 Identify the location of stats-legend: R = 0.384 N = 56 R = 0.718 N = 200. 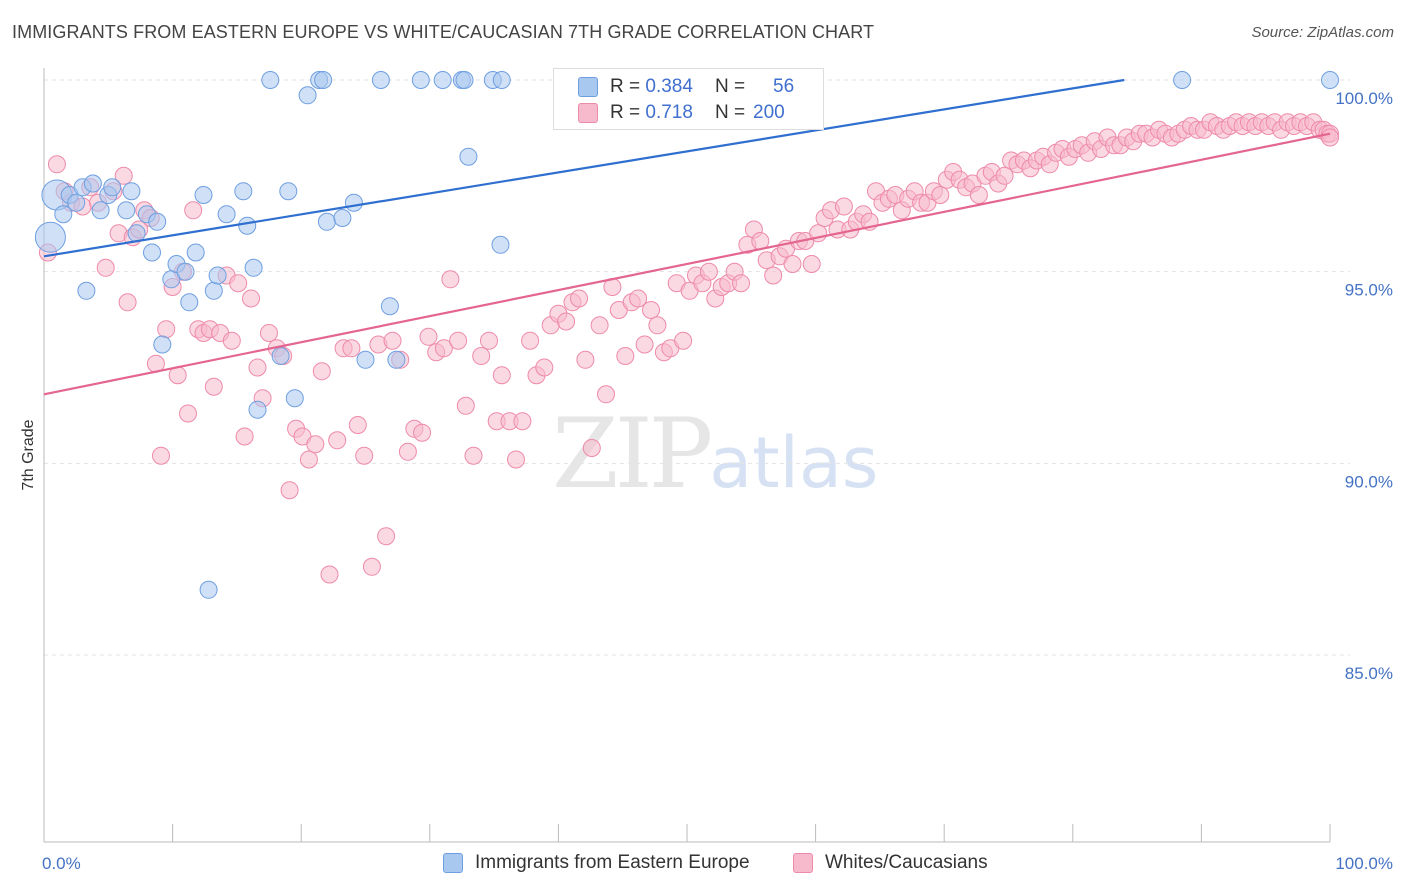
(688, 99).